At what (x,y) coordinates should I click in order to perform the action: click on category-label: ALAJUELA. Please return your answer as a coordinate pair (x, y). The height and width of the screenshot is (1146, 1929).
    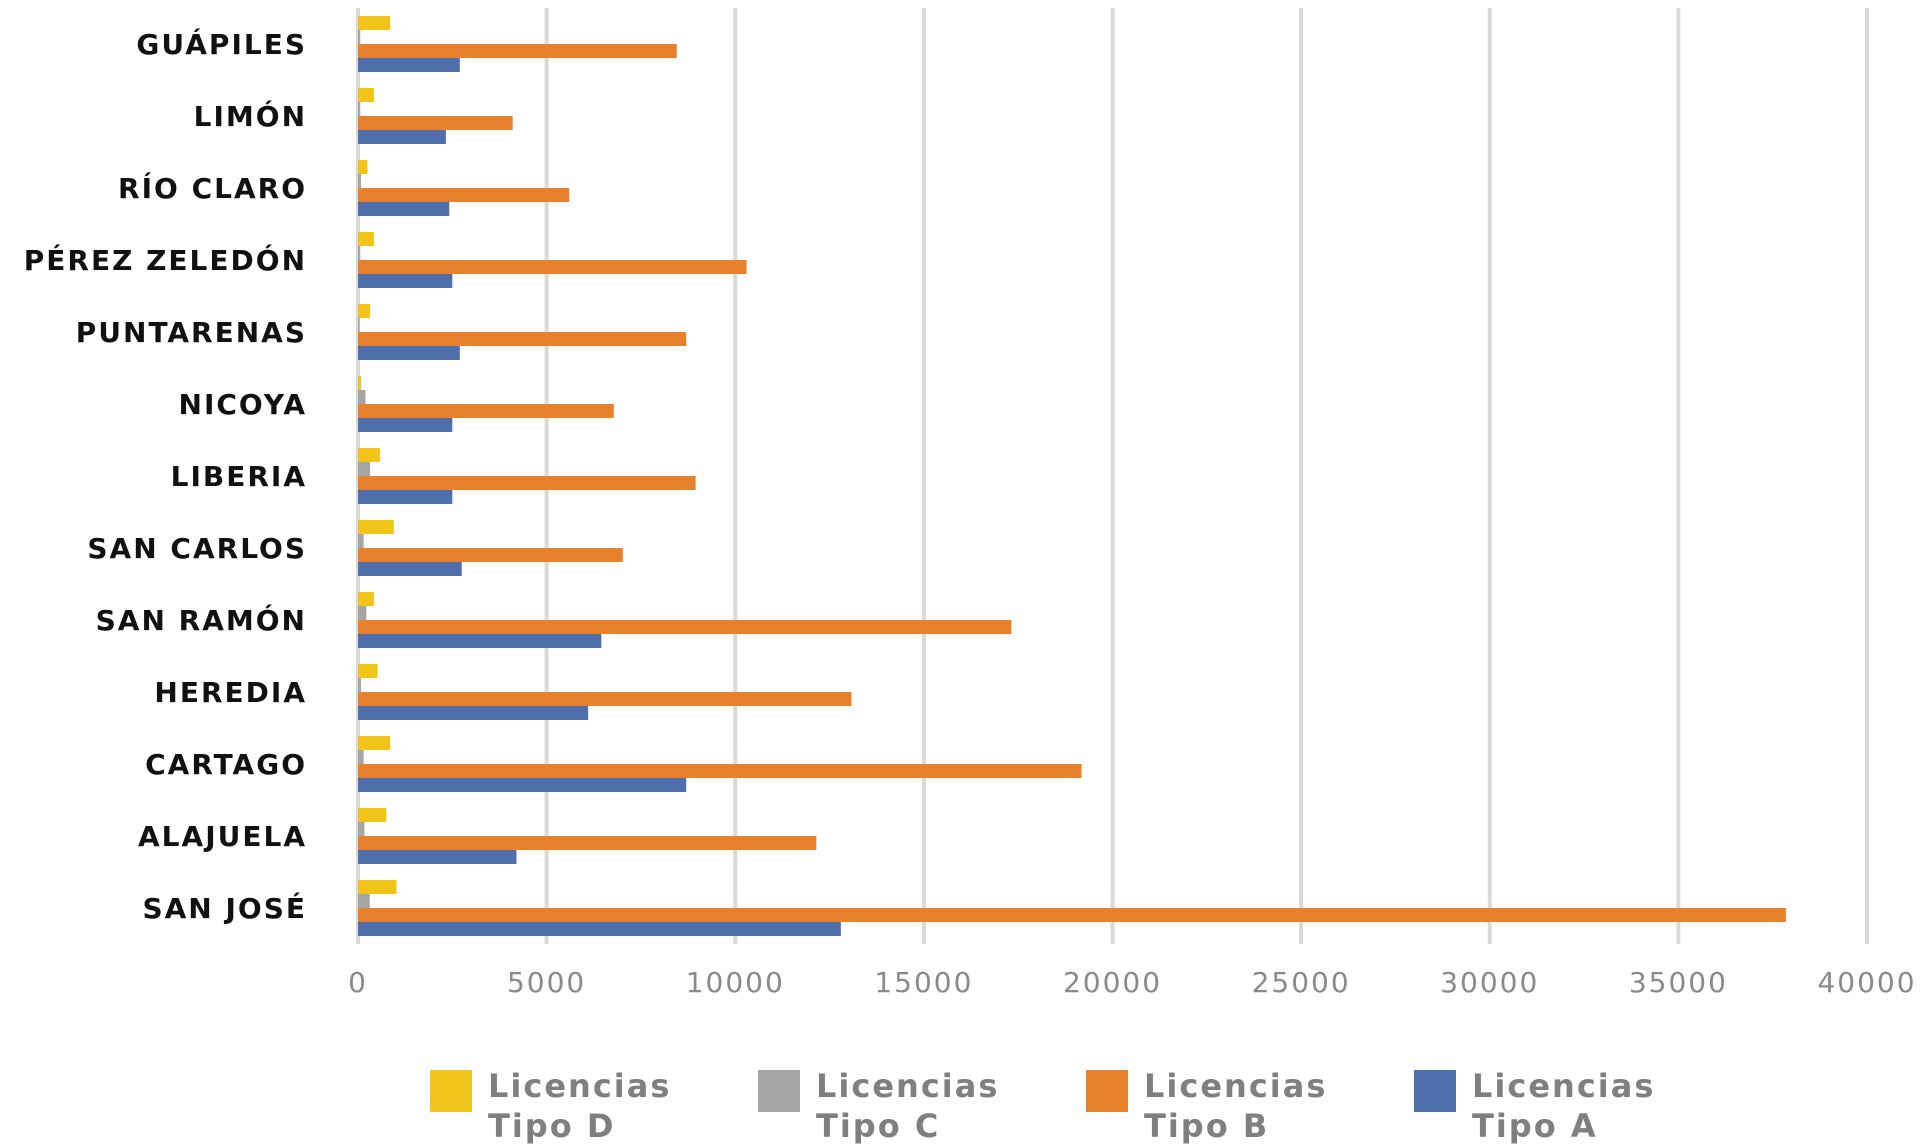
    Looking at the image, I should click on (222, 836).